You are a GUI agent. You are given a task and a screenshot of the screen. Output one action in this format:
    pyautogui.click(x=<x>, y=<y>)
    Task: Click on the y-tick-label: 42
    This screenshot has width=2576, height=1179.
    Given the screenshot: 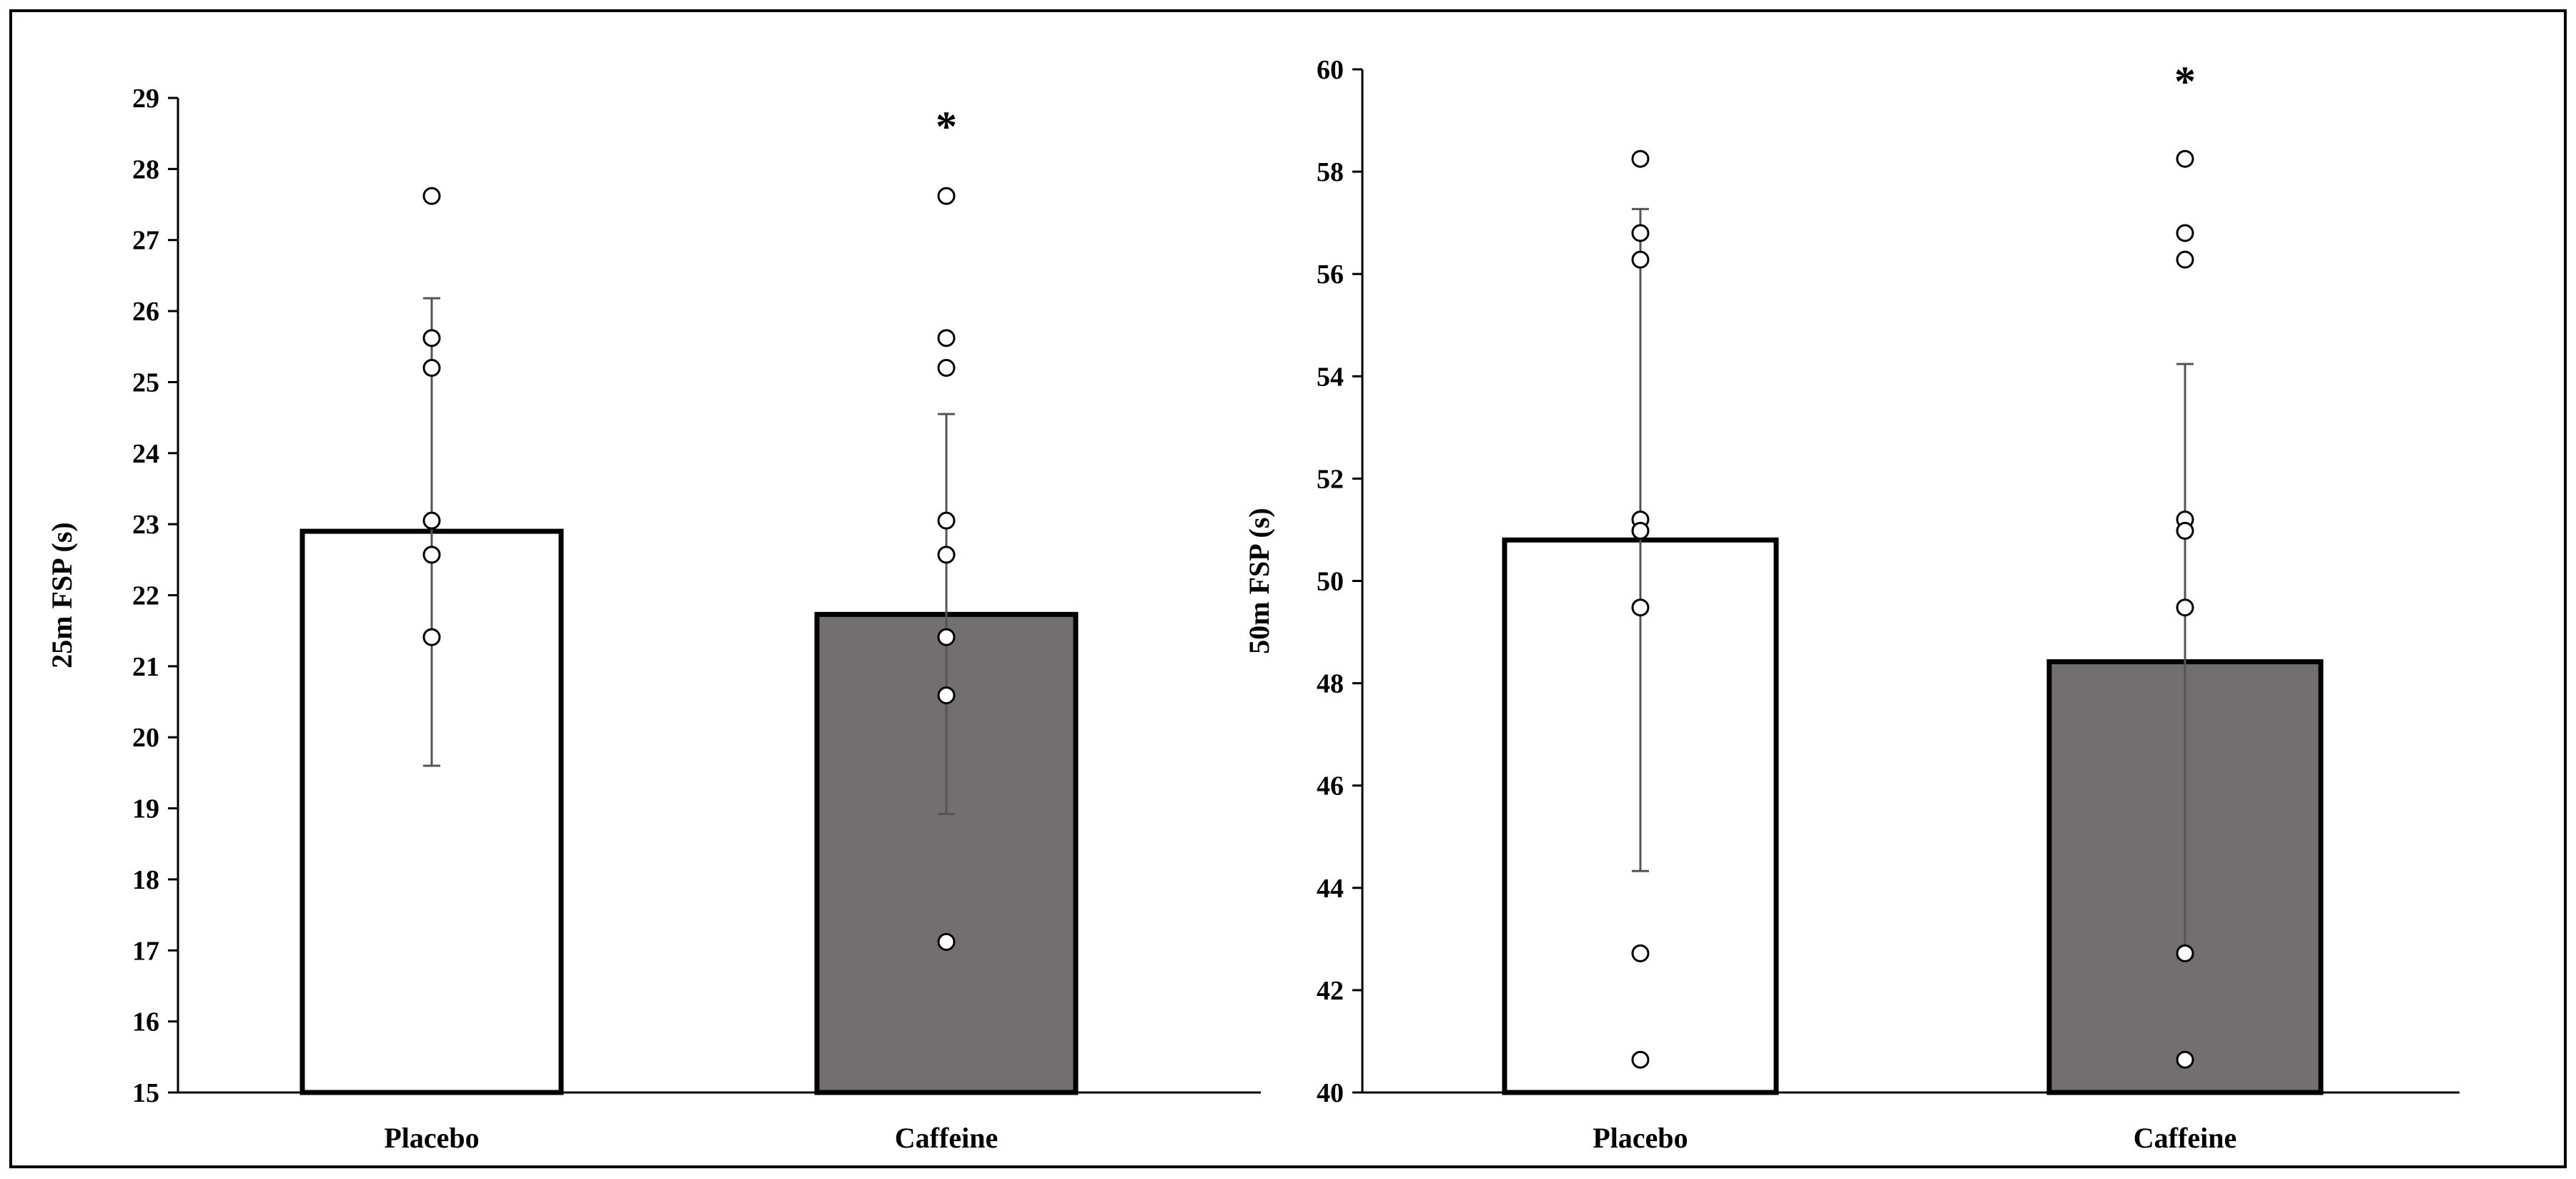 What is the action you would take?
    pyautogui.click(x=1330, y=991)
    